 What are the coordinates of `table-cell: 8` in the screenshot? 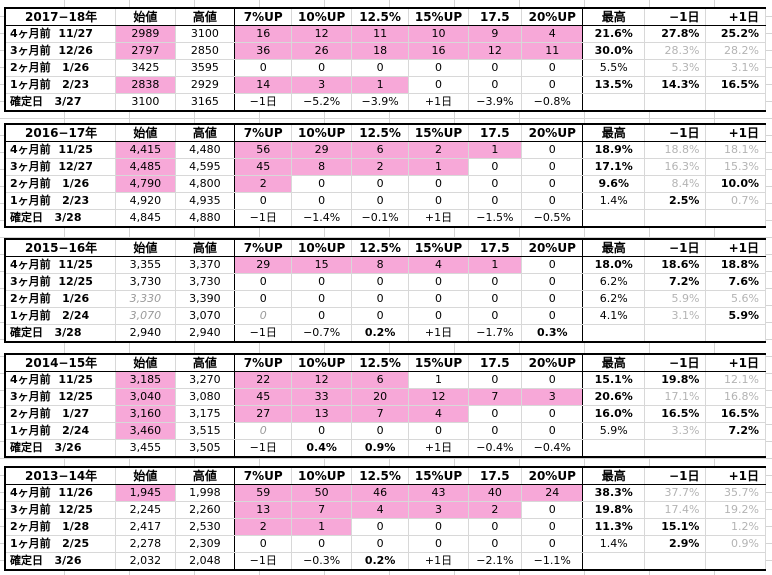 It's located at (380, 265).